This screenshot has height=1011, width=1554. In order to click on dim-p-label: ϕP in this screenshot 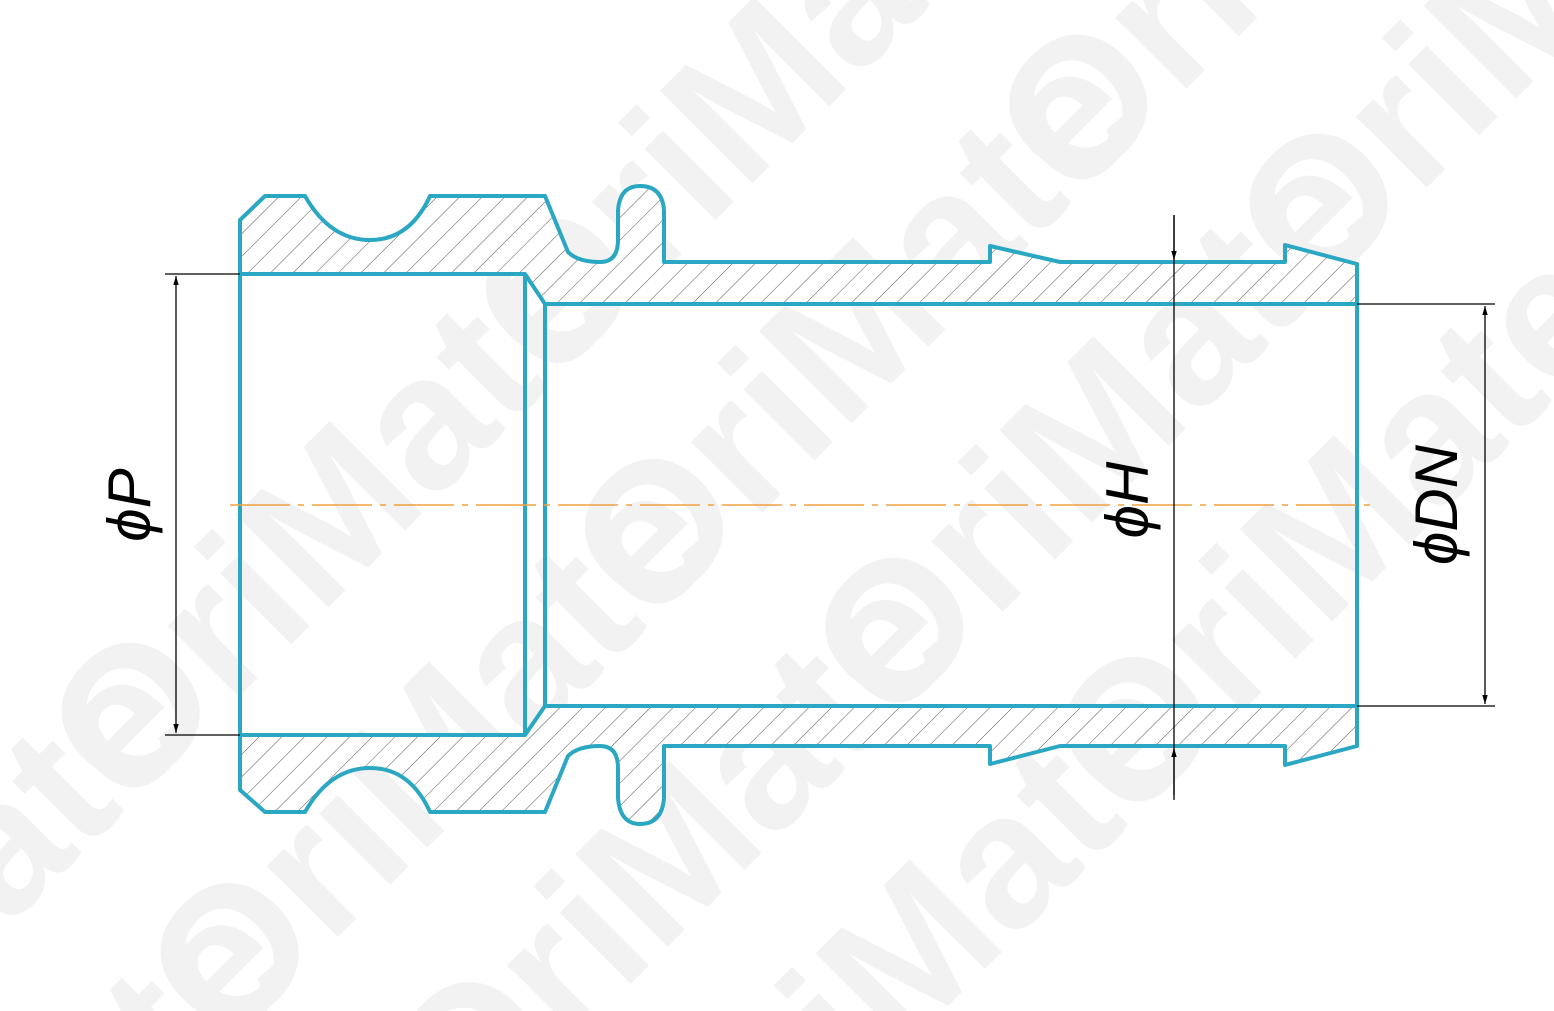, I will do `click(129, 504)`.